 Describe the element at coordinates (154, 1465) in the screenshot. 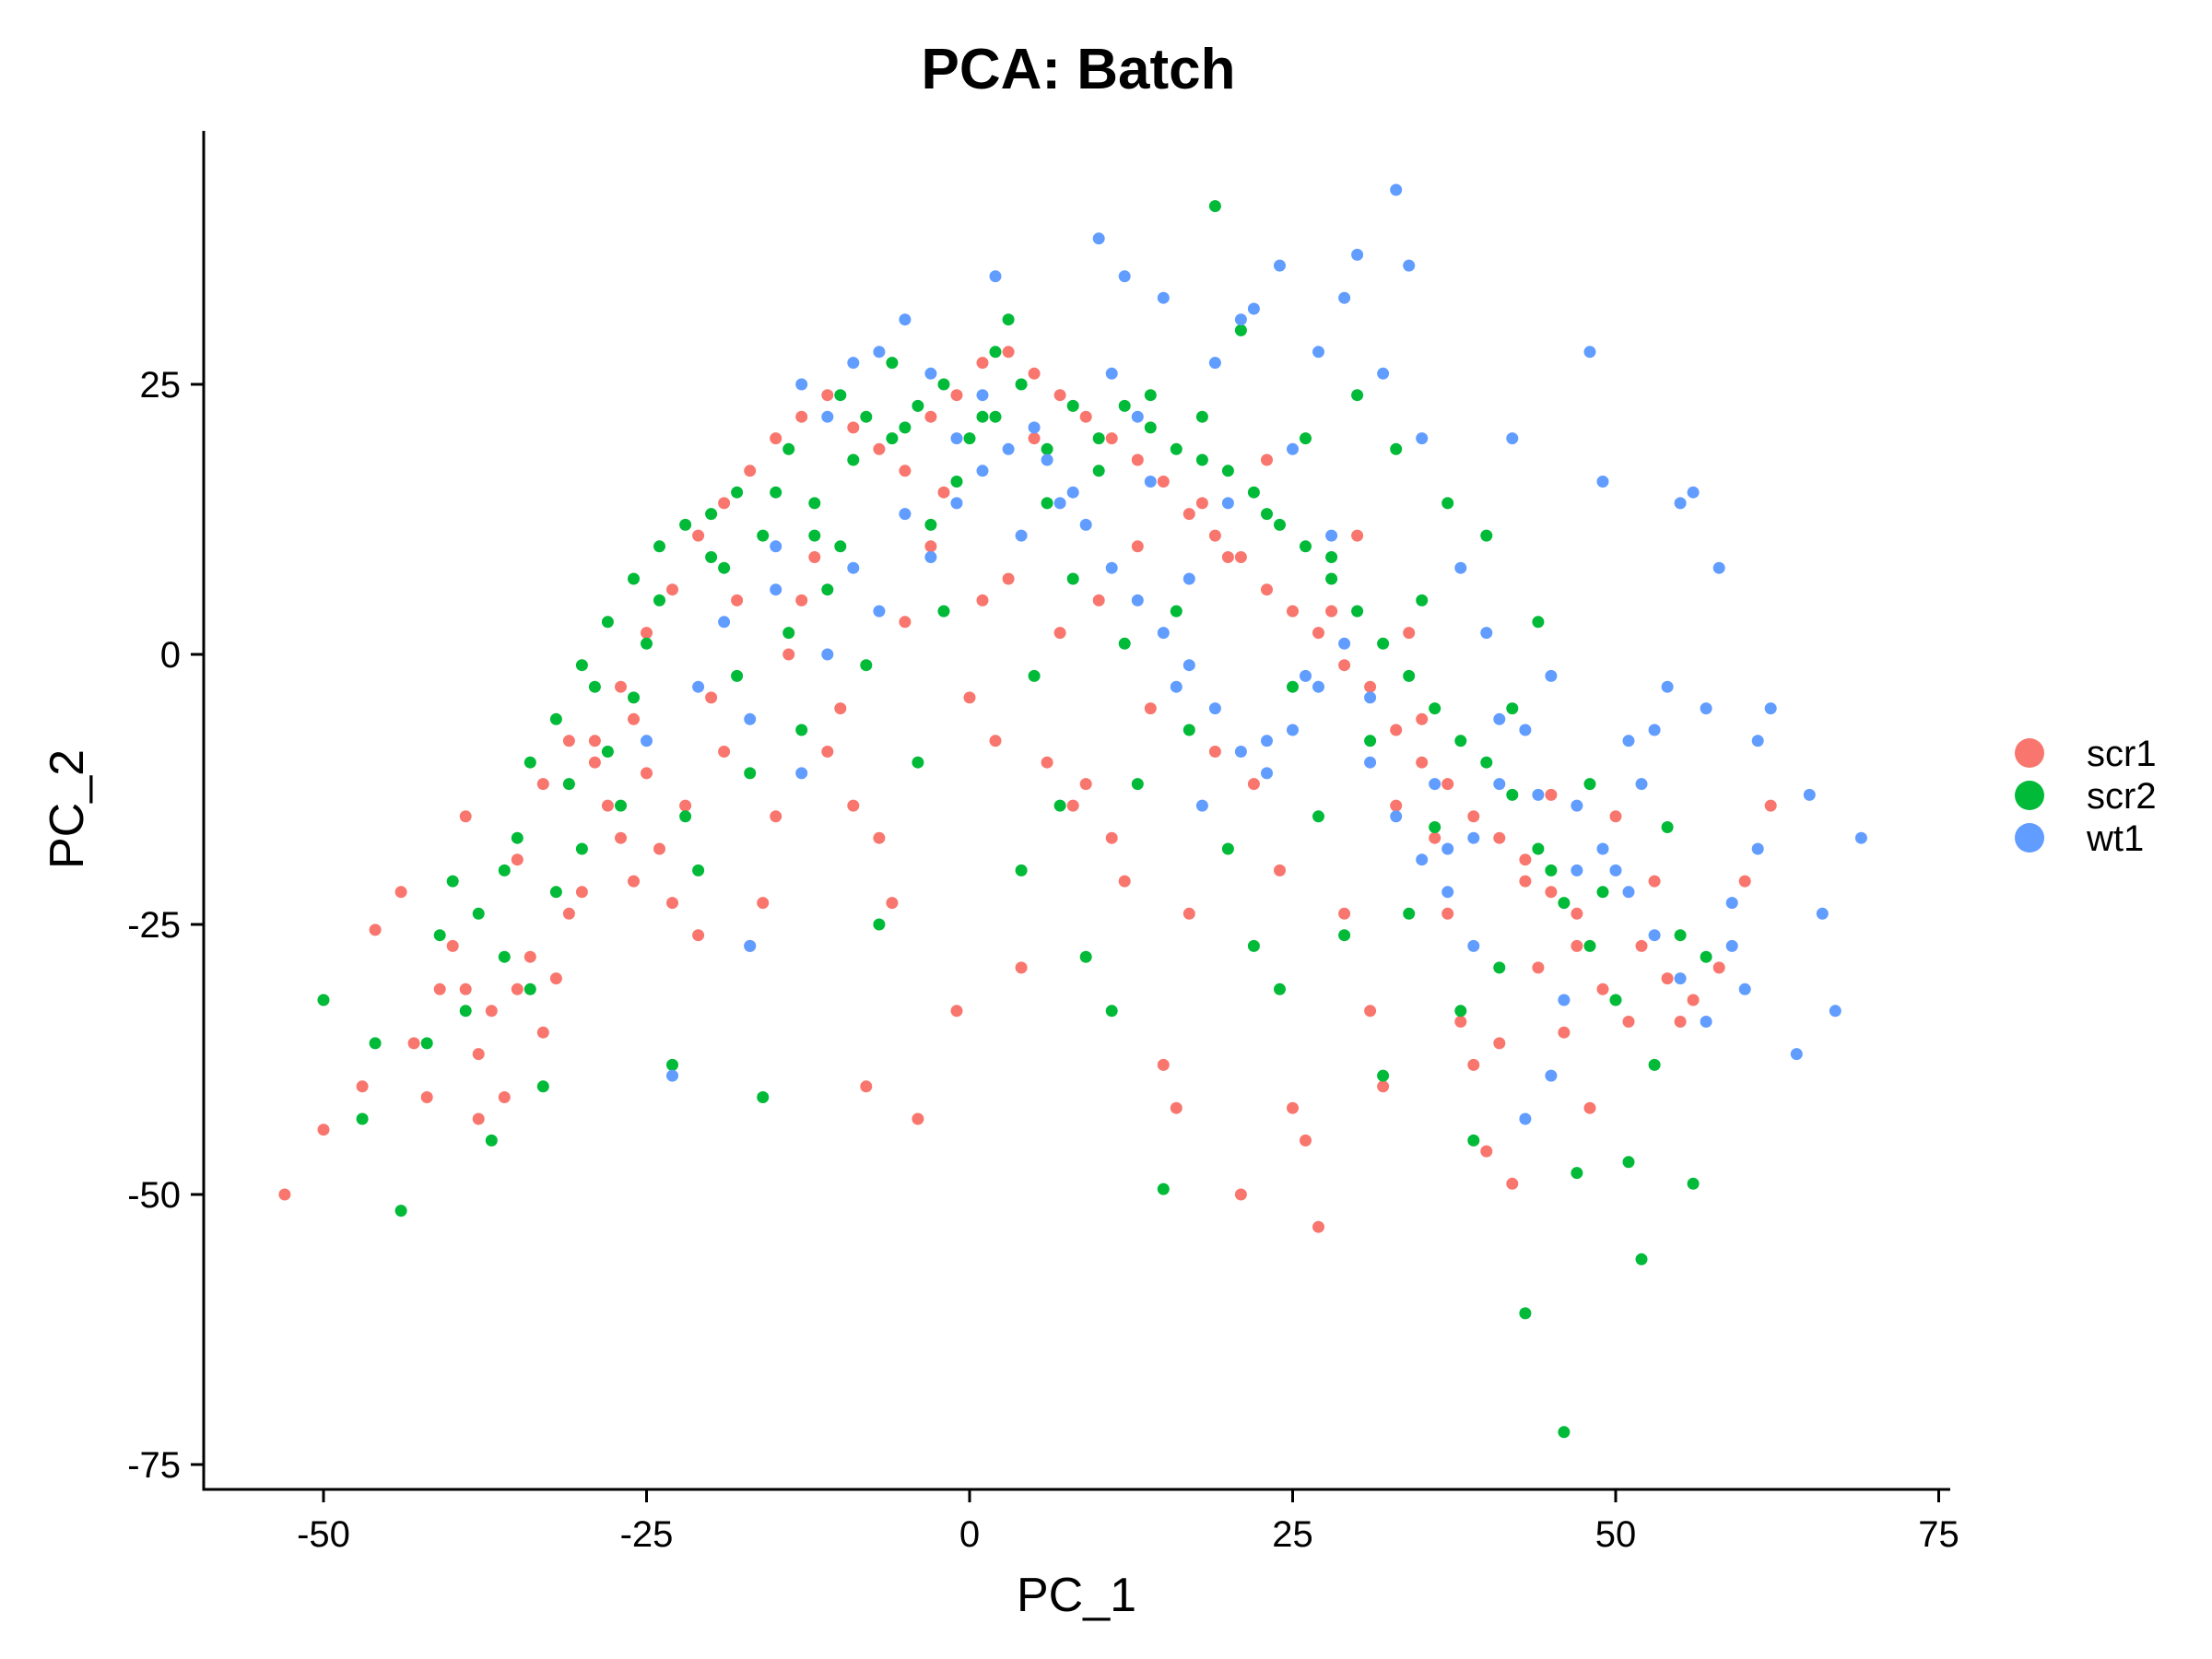

I see `y-tick-label: -75` at that location.